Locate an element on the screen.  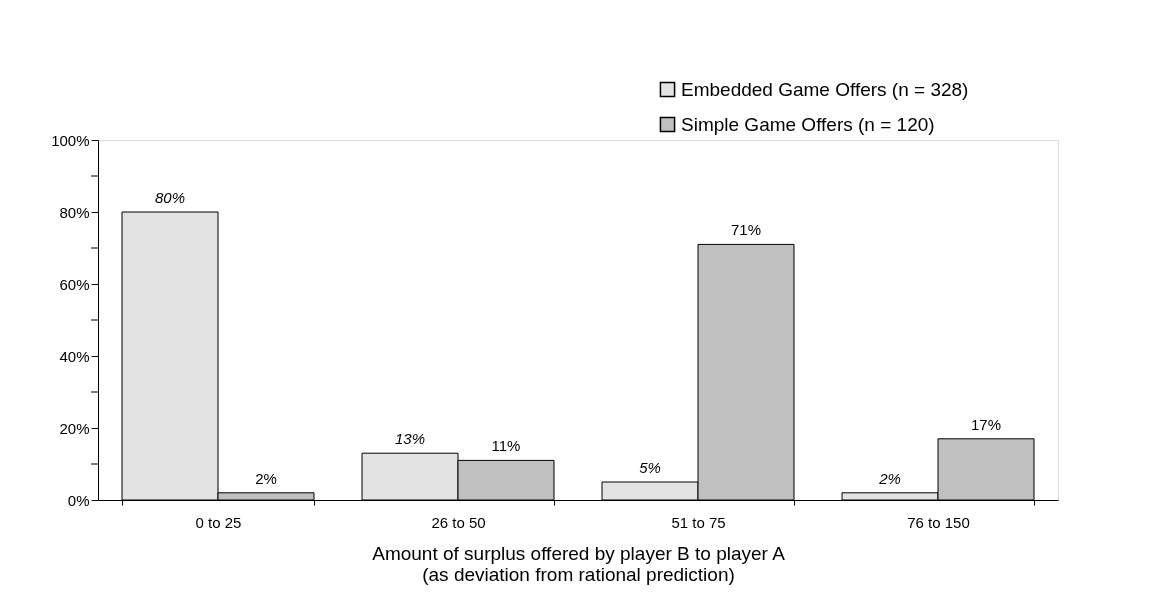
legend-label: Embedded Game Offers (n = 328) is located at coordinates (825, 89).